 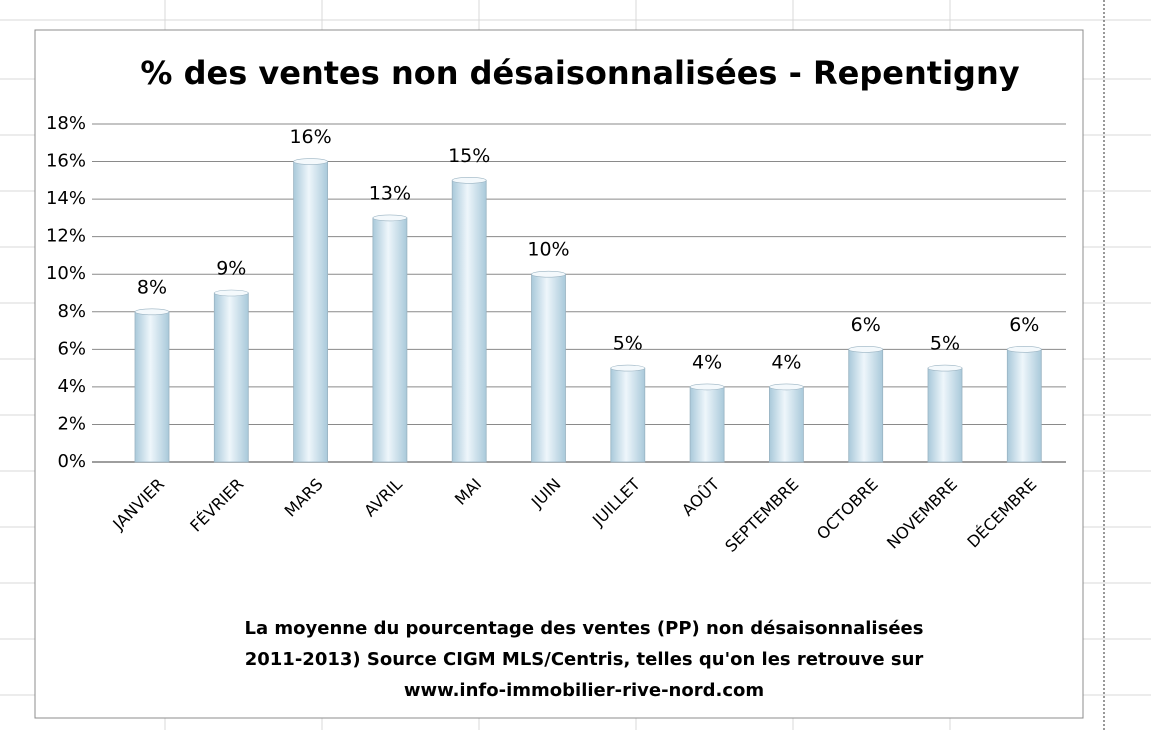 I want to click on y-tick-label: 10%, so click(x=66, y=273).